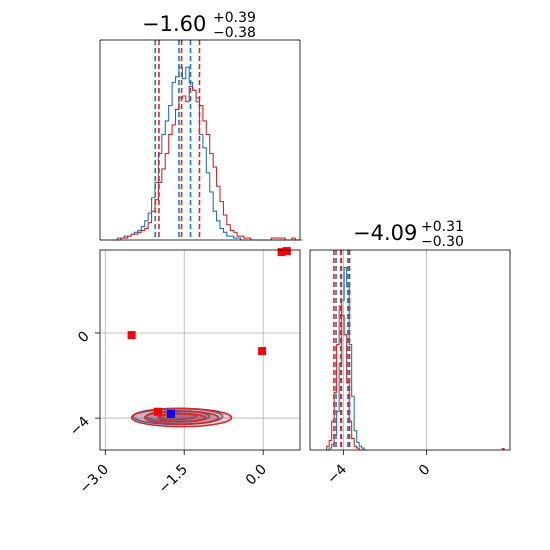 The height and width of the screenshot is (550, 550). I want to click on scatter-frame, so click(200, 350).